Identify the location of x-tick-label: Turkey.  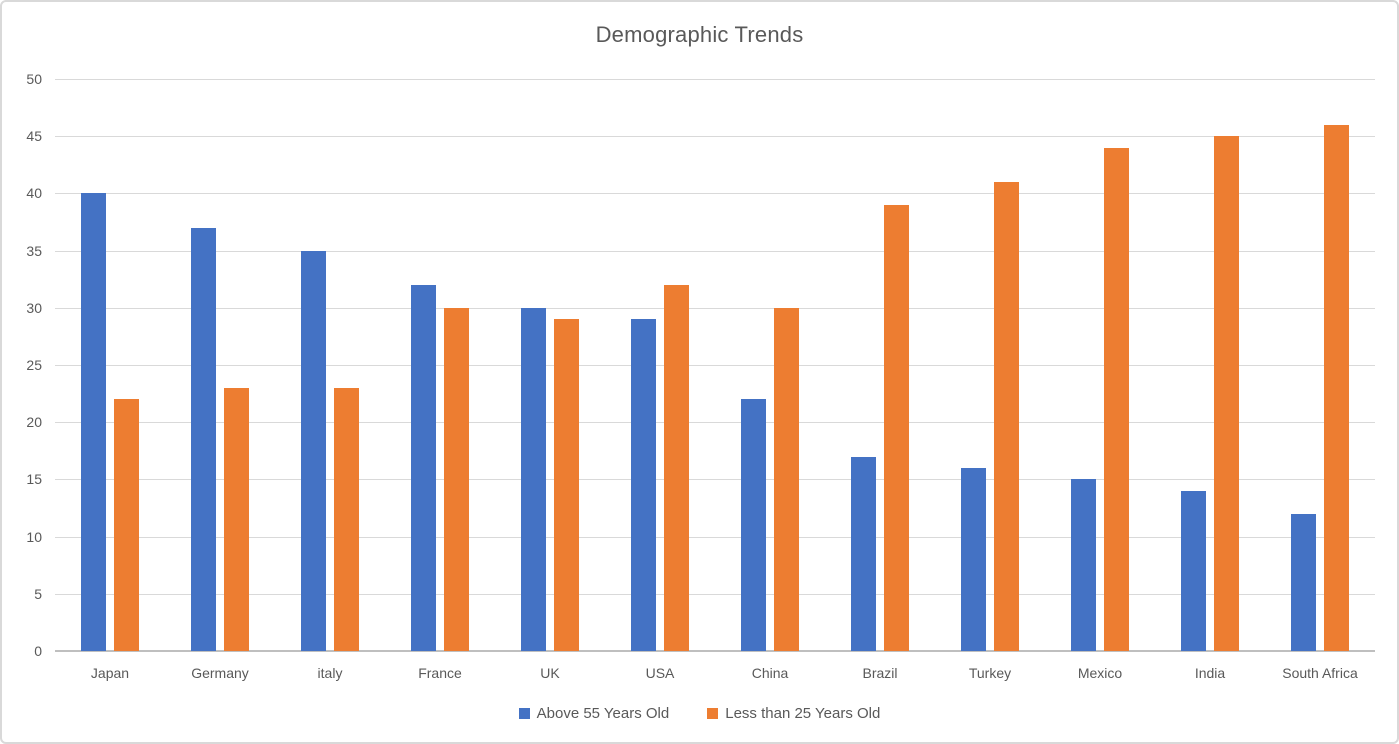
(990, 673).